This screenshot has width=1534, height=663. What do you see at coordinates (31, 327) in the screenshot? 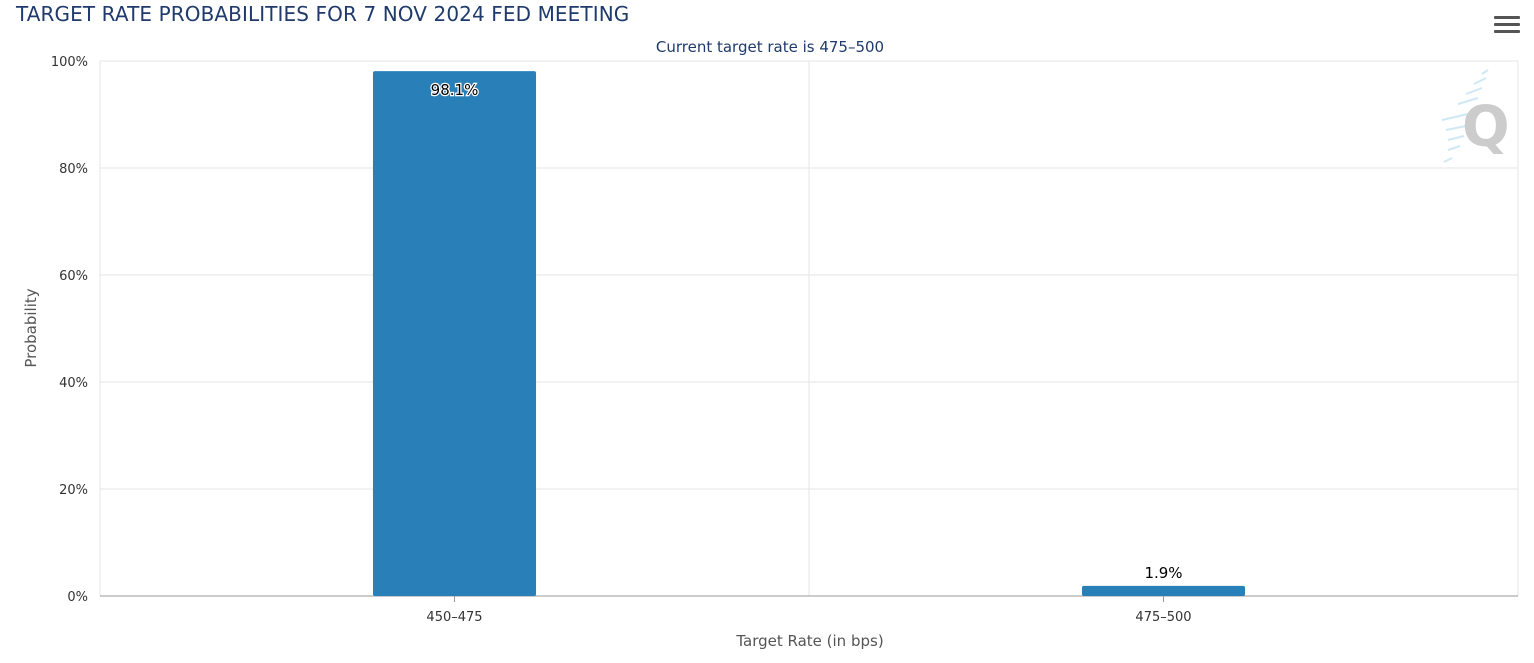
I see `y-axis-title: Probability` at bounding box center [31, 327].